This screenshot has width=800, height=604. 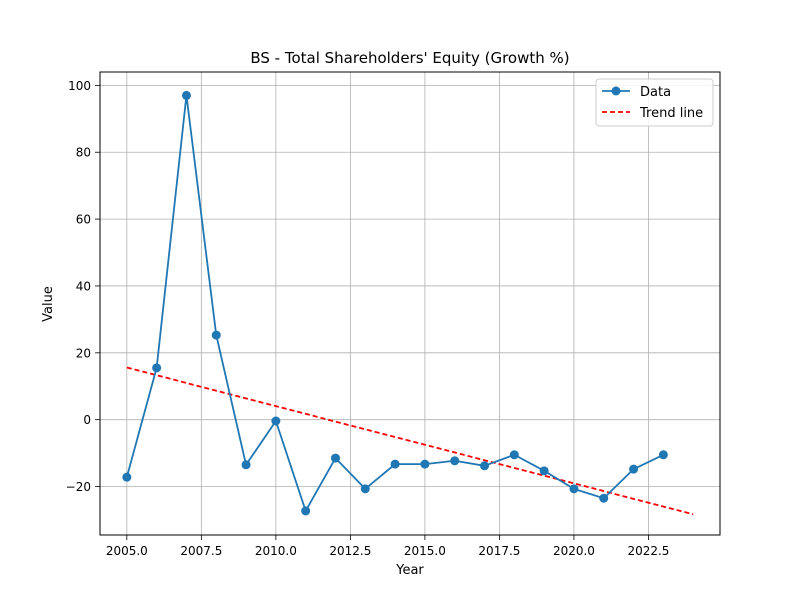 What do you see at coordinates (276, 551) in the screenshot?
I see `x-tick-label: 2010.0` at bounding box center [276, 551].